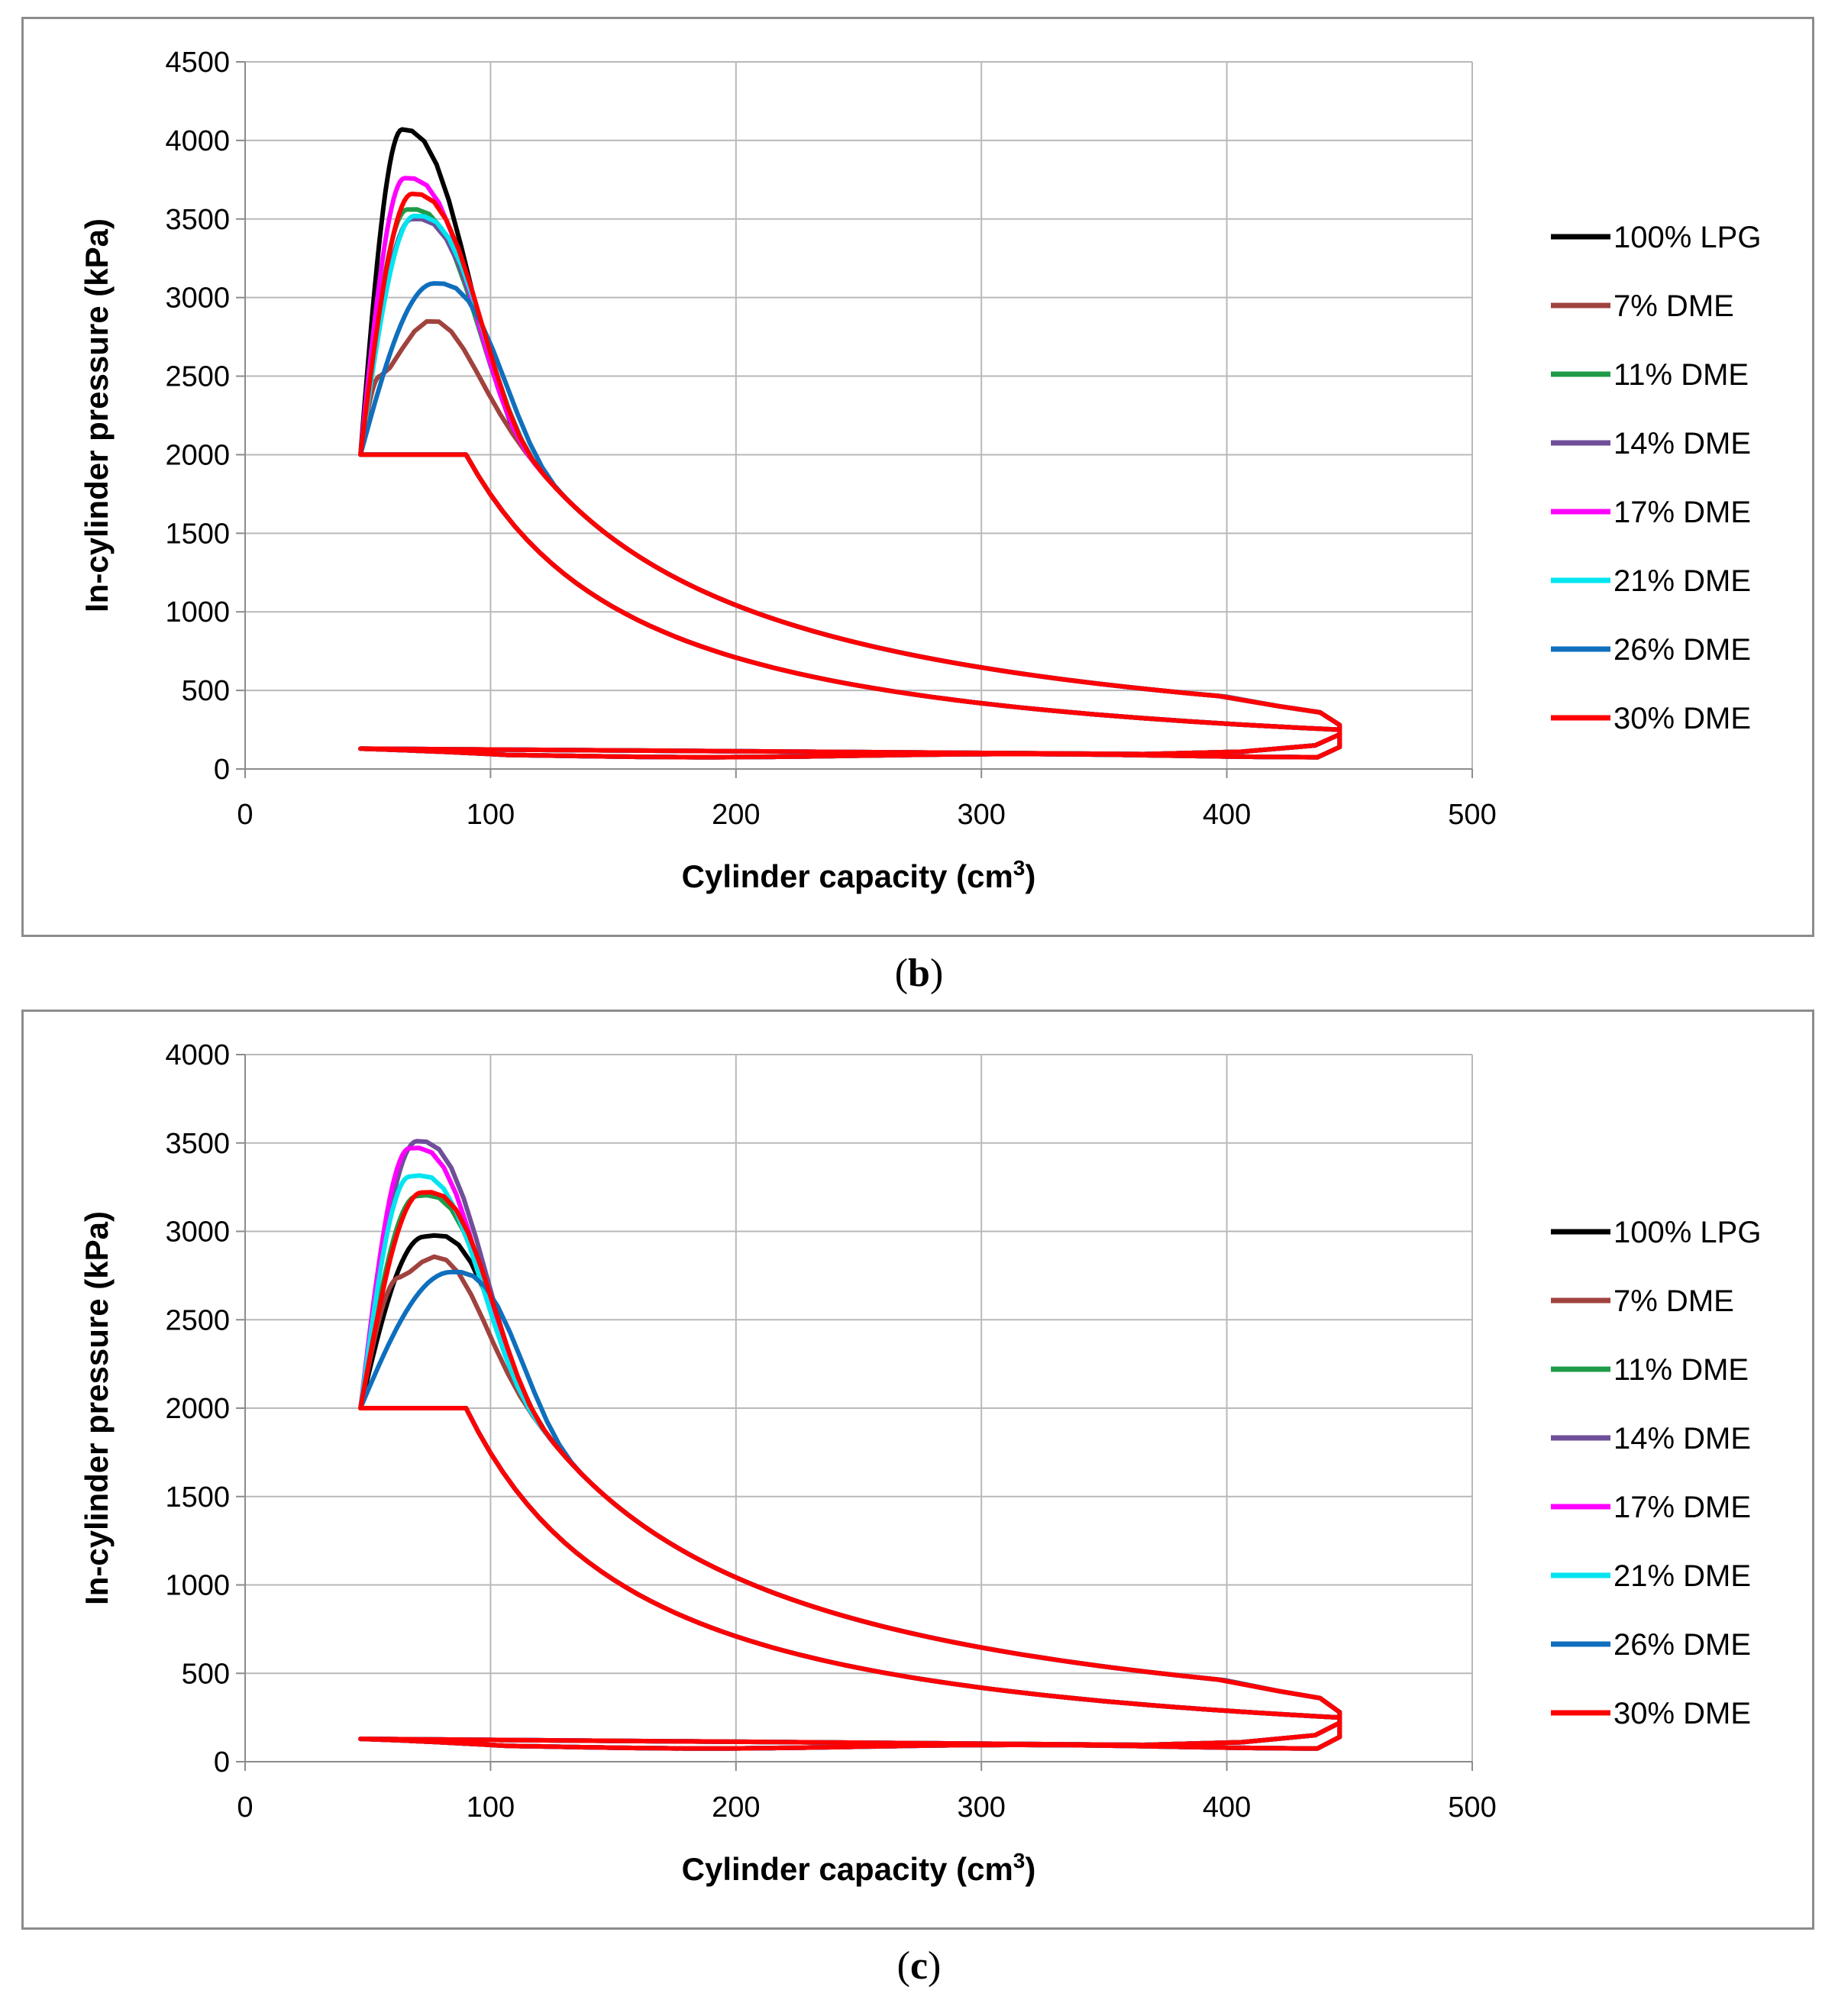  What do you see at coordinates (859, 875) in the screenshot?
I see `x-axis-title-b: Cylinder capacity (cm3)` at bounding box center [859, 875].